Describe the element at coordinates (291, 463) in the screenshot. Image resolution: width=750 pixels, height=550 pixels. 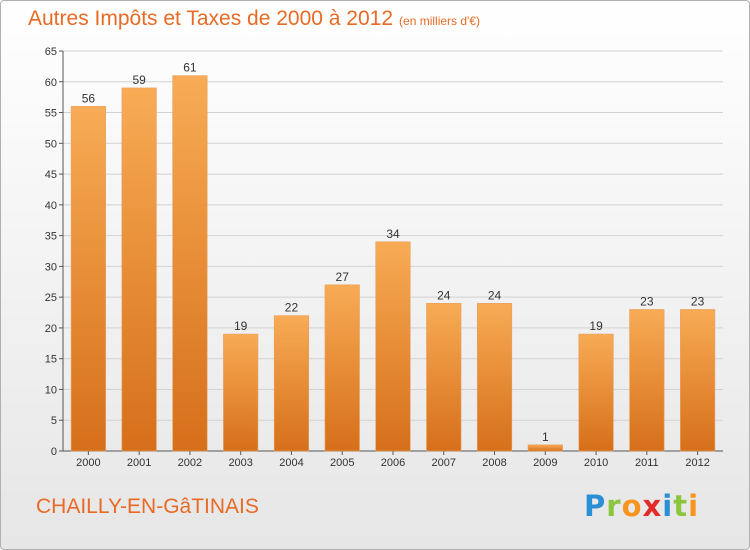
I see `x-tick-label: 2004` at that location.